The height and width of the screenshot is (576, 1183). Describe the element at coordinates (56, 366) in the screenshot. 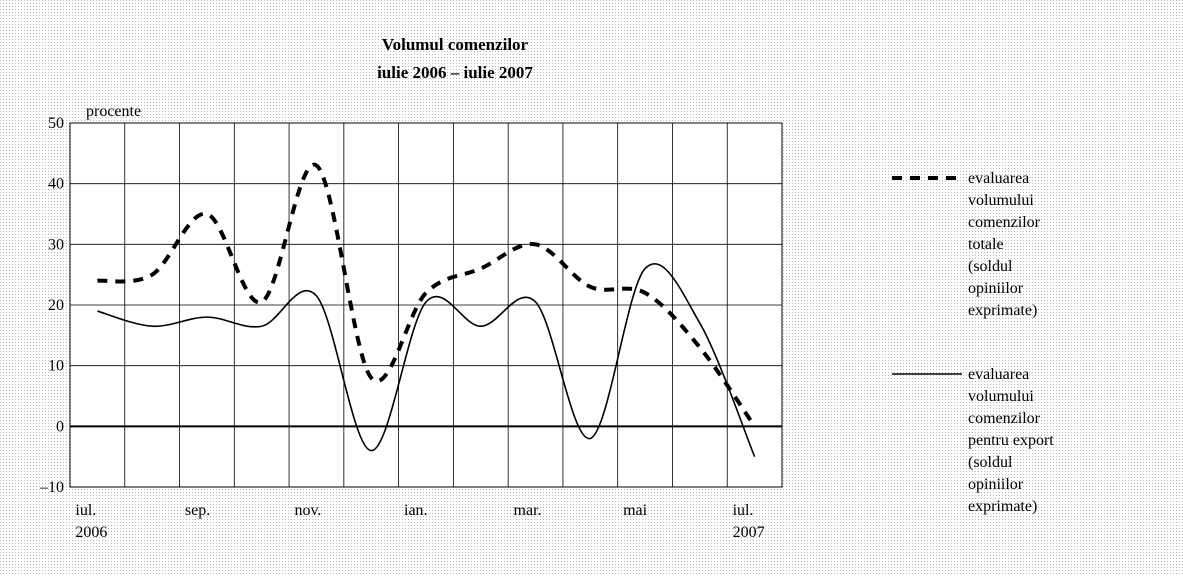

I see `y-tick-label: 10` at that location.